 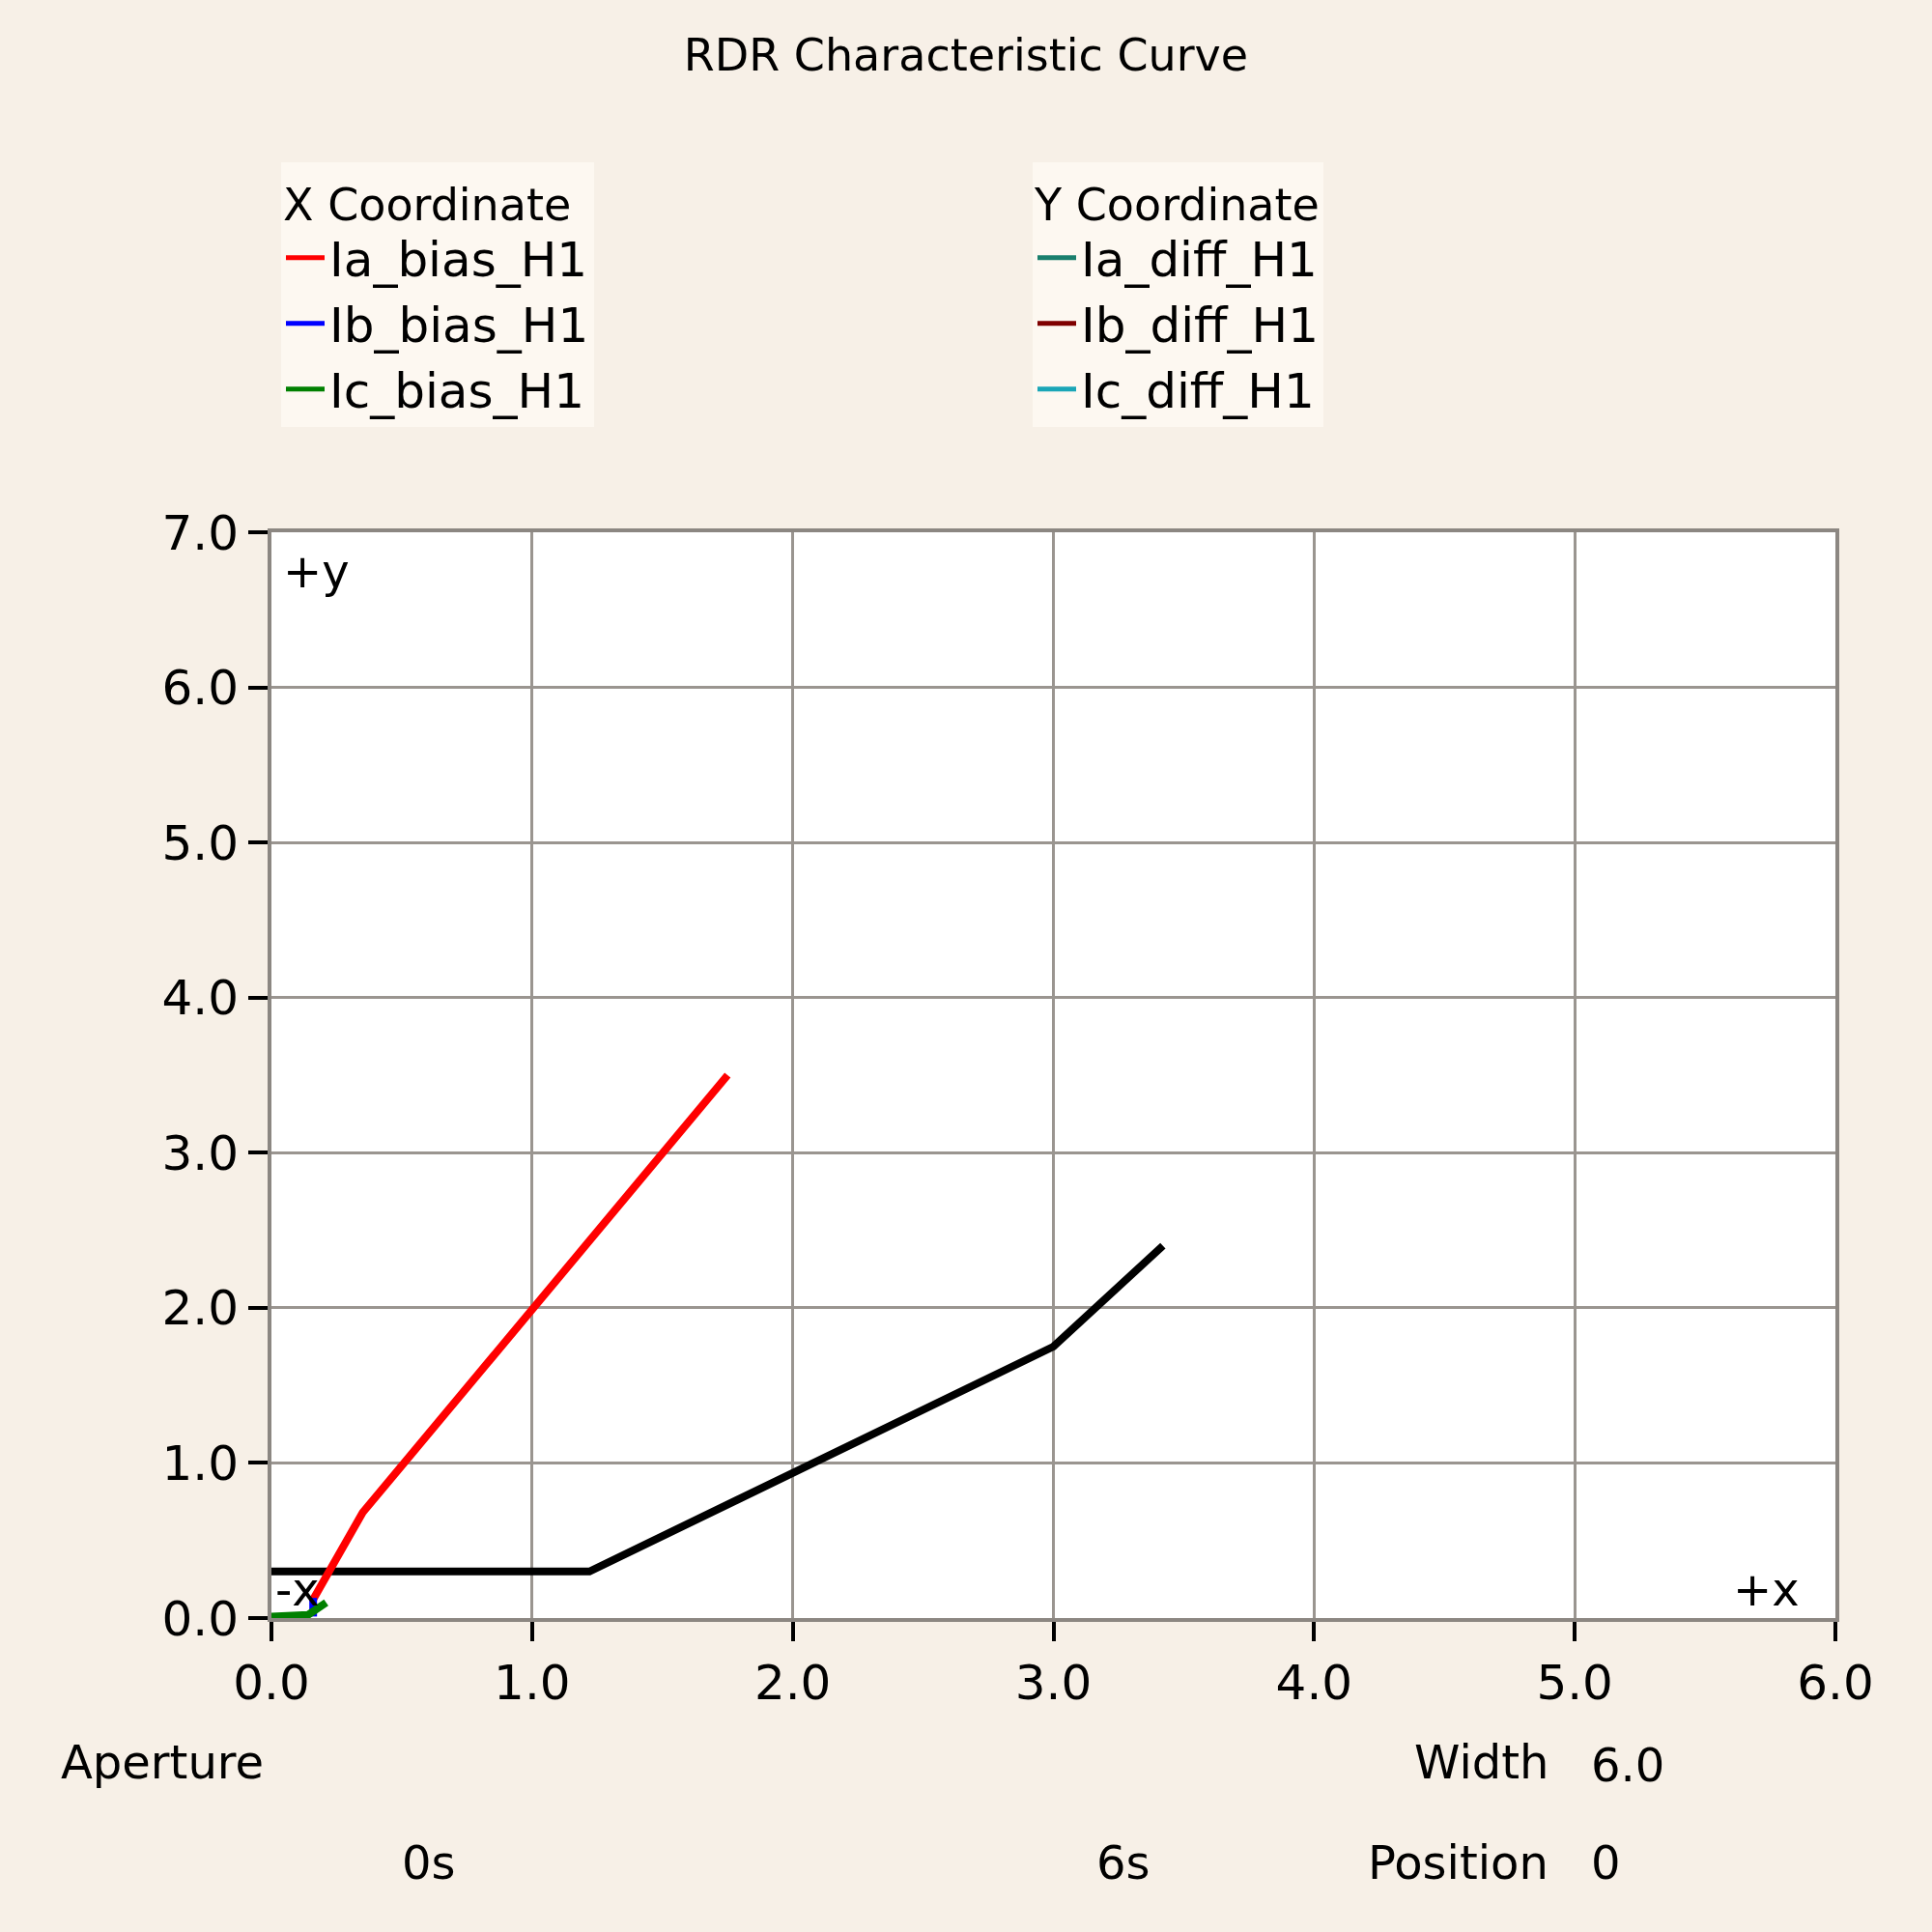 I want to click on y-tick-label: 1.0, so click(x=200, y=1463).